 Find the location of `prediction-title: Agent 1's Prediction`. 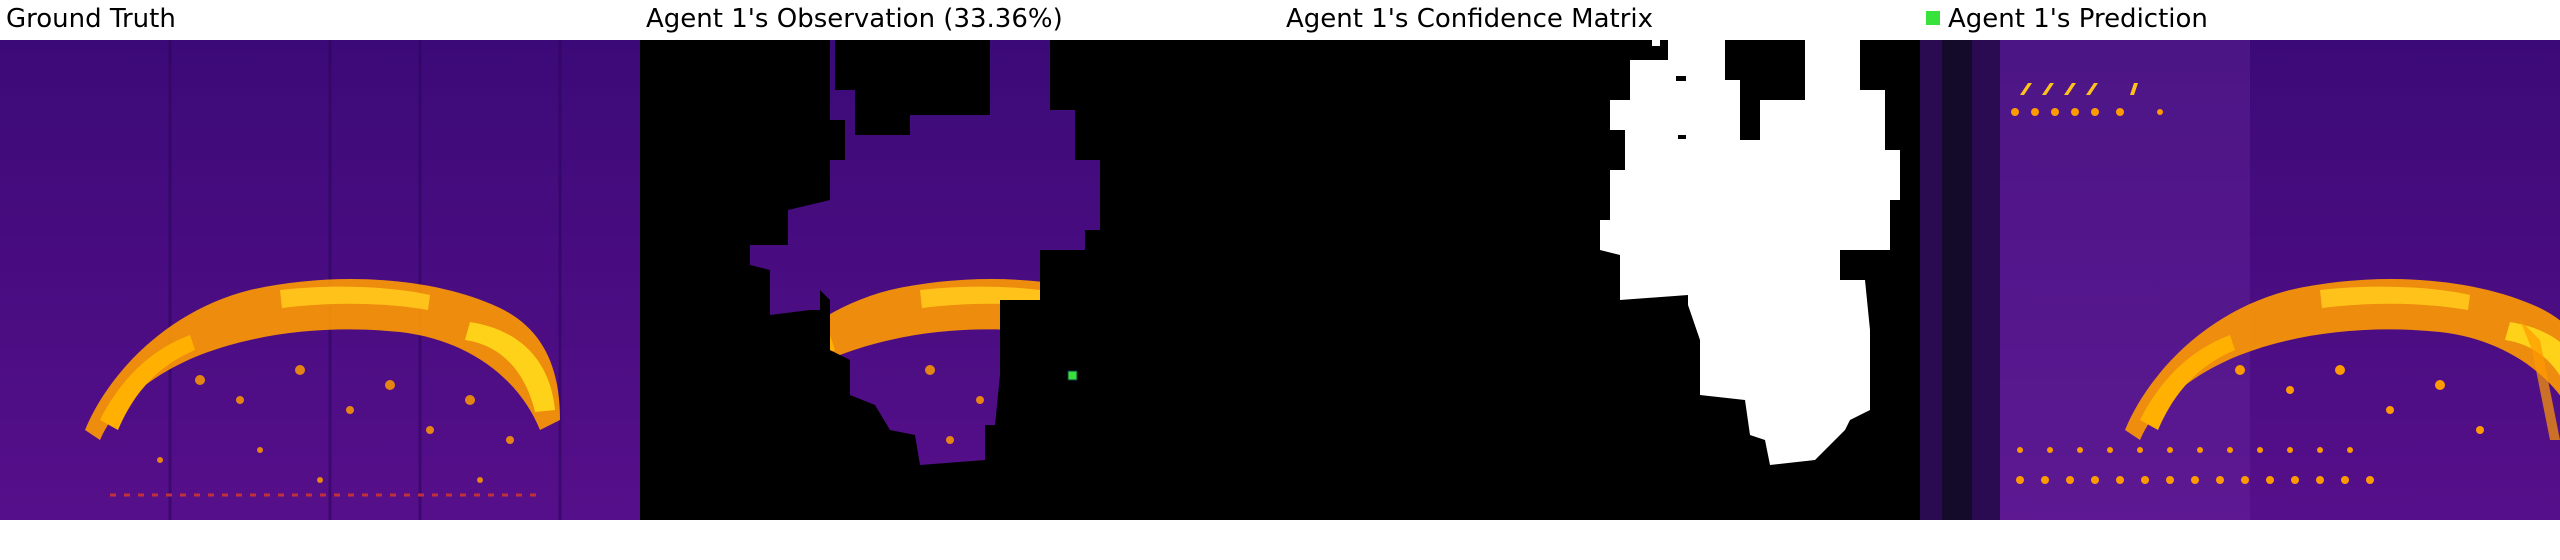

prediction-title: Agent 1's Prediction is located at coordinates (2067, 19).